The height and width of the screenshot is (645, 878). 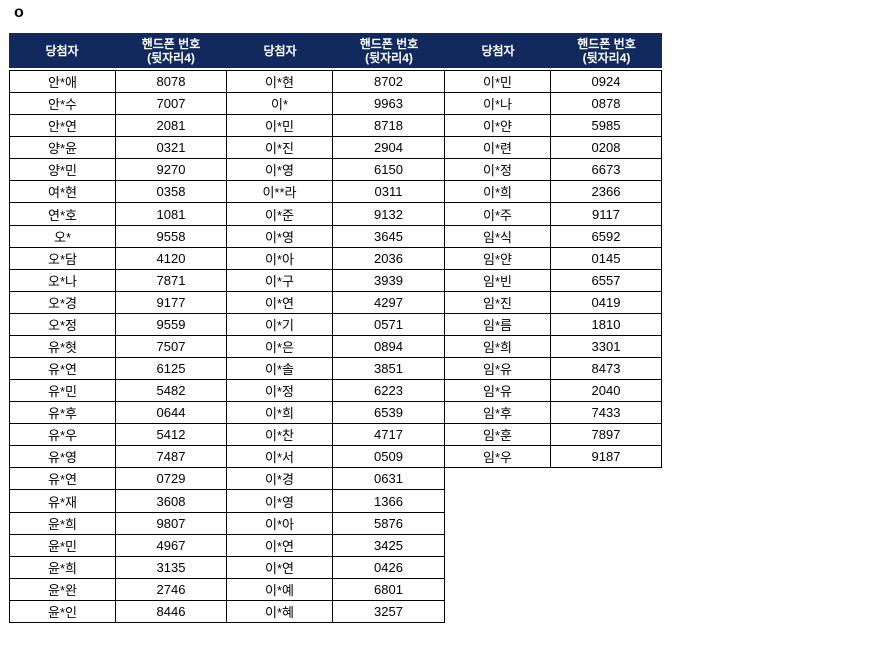 I want to click on phone-digits-cell: 6150, so click(x=389, y=170).